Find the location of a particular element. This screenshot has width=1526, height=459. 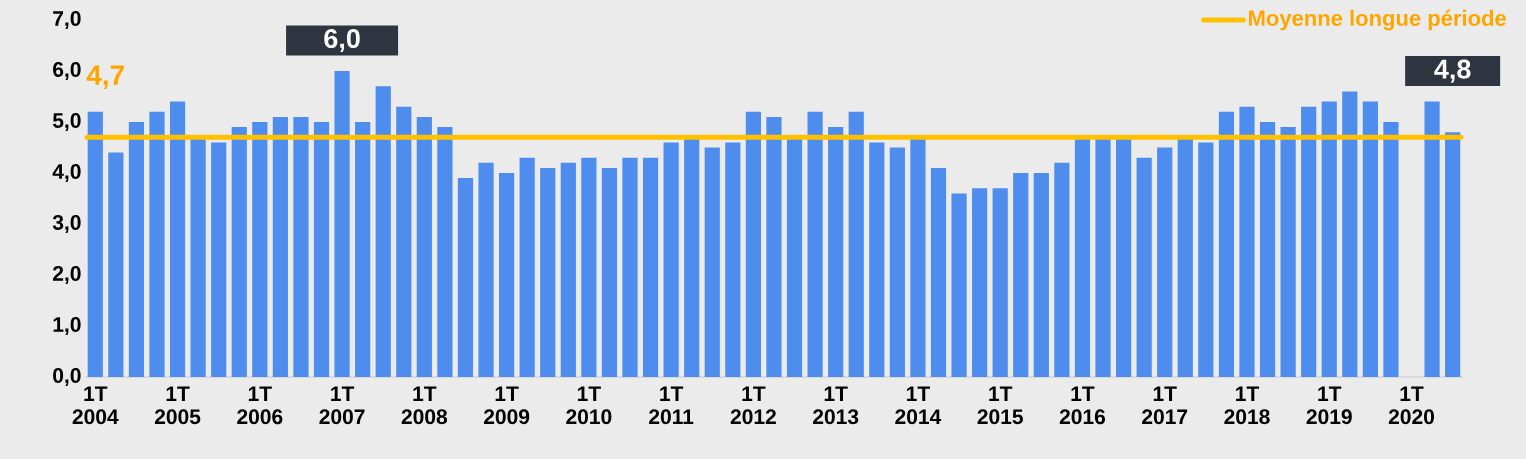

x-tick-label: 1T 2019 is located at coordinates (1329, 405).